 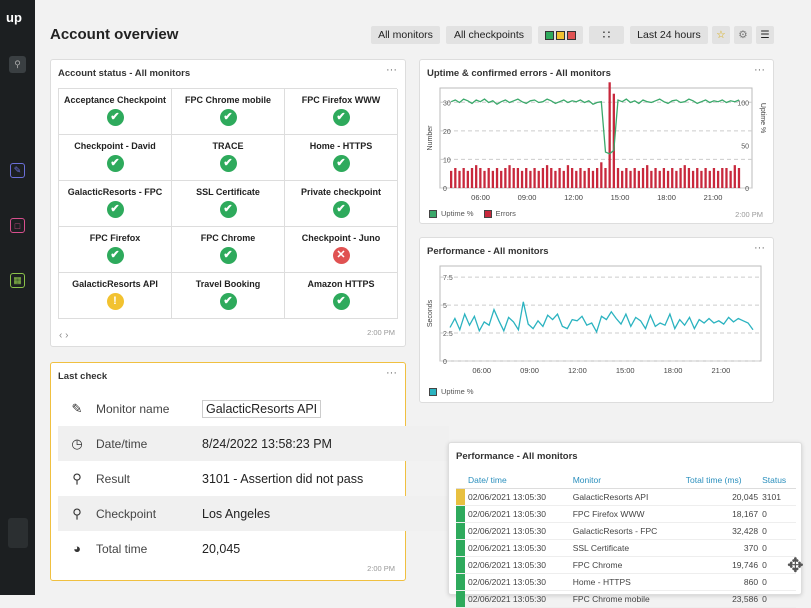 I want to click on column-header: Status, so click(x=778, y=481).